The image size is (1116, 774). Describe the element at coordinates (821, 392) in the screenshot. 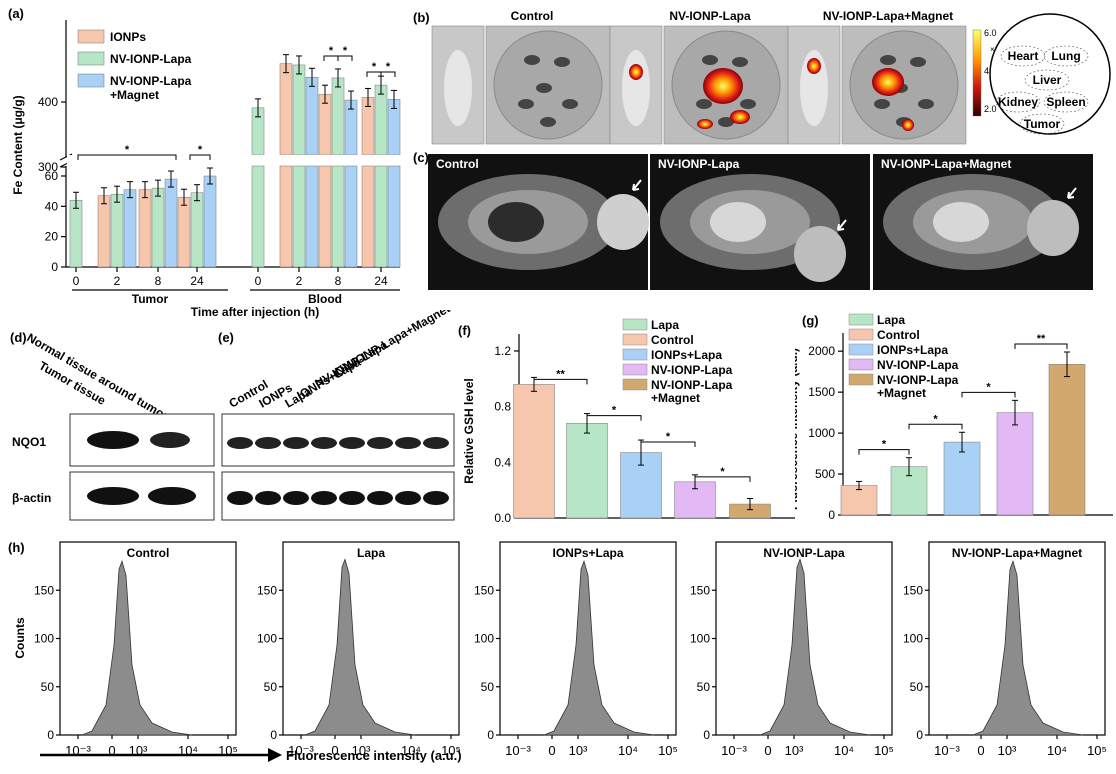

I see `tick-label-y: 1500` at that location.